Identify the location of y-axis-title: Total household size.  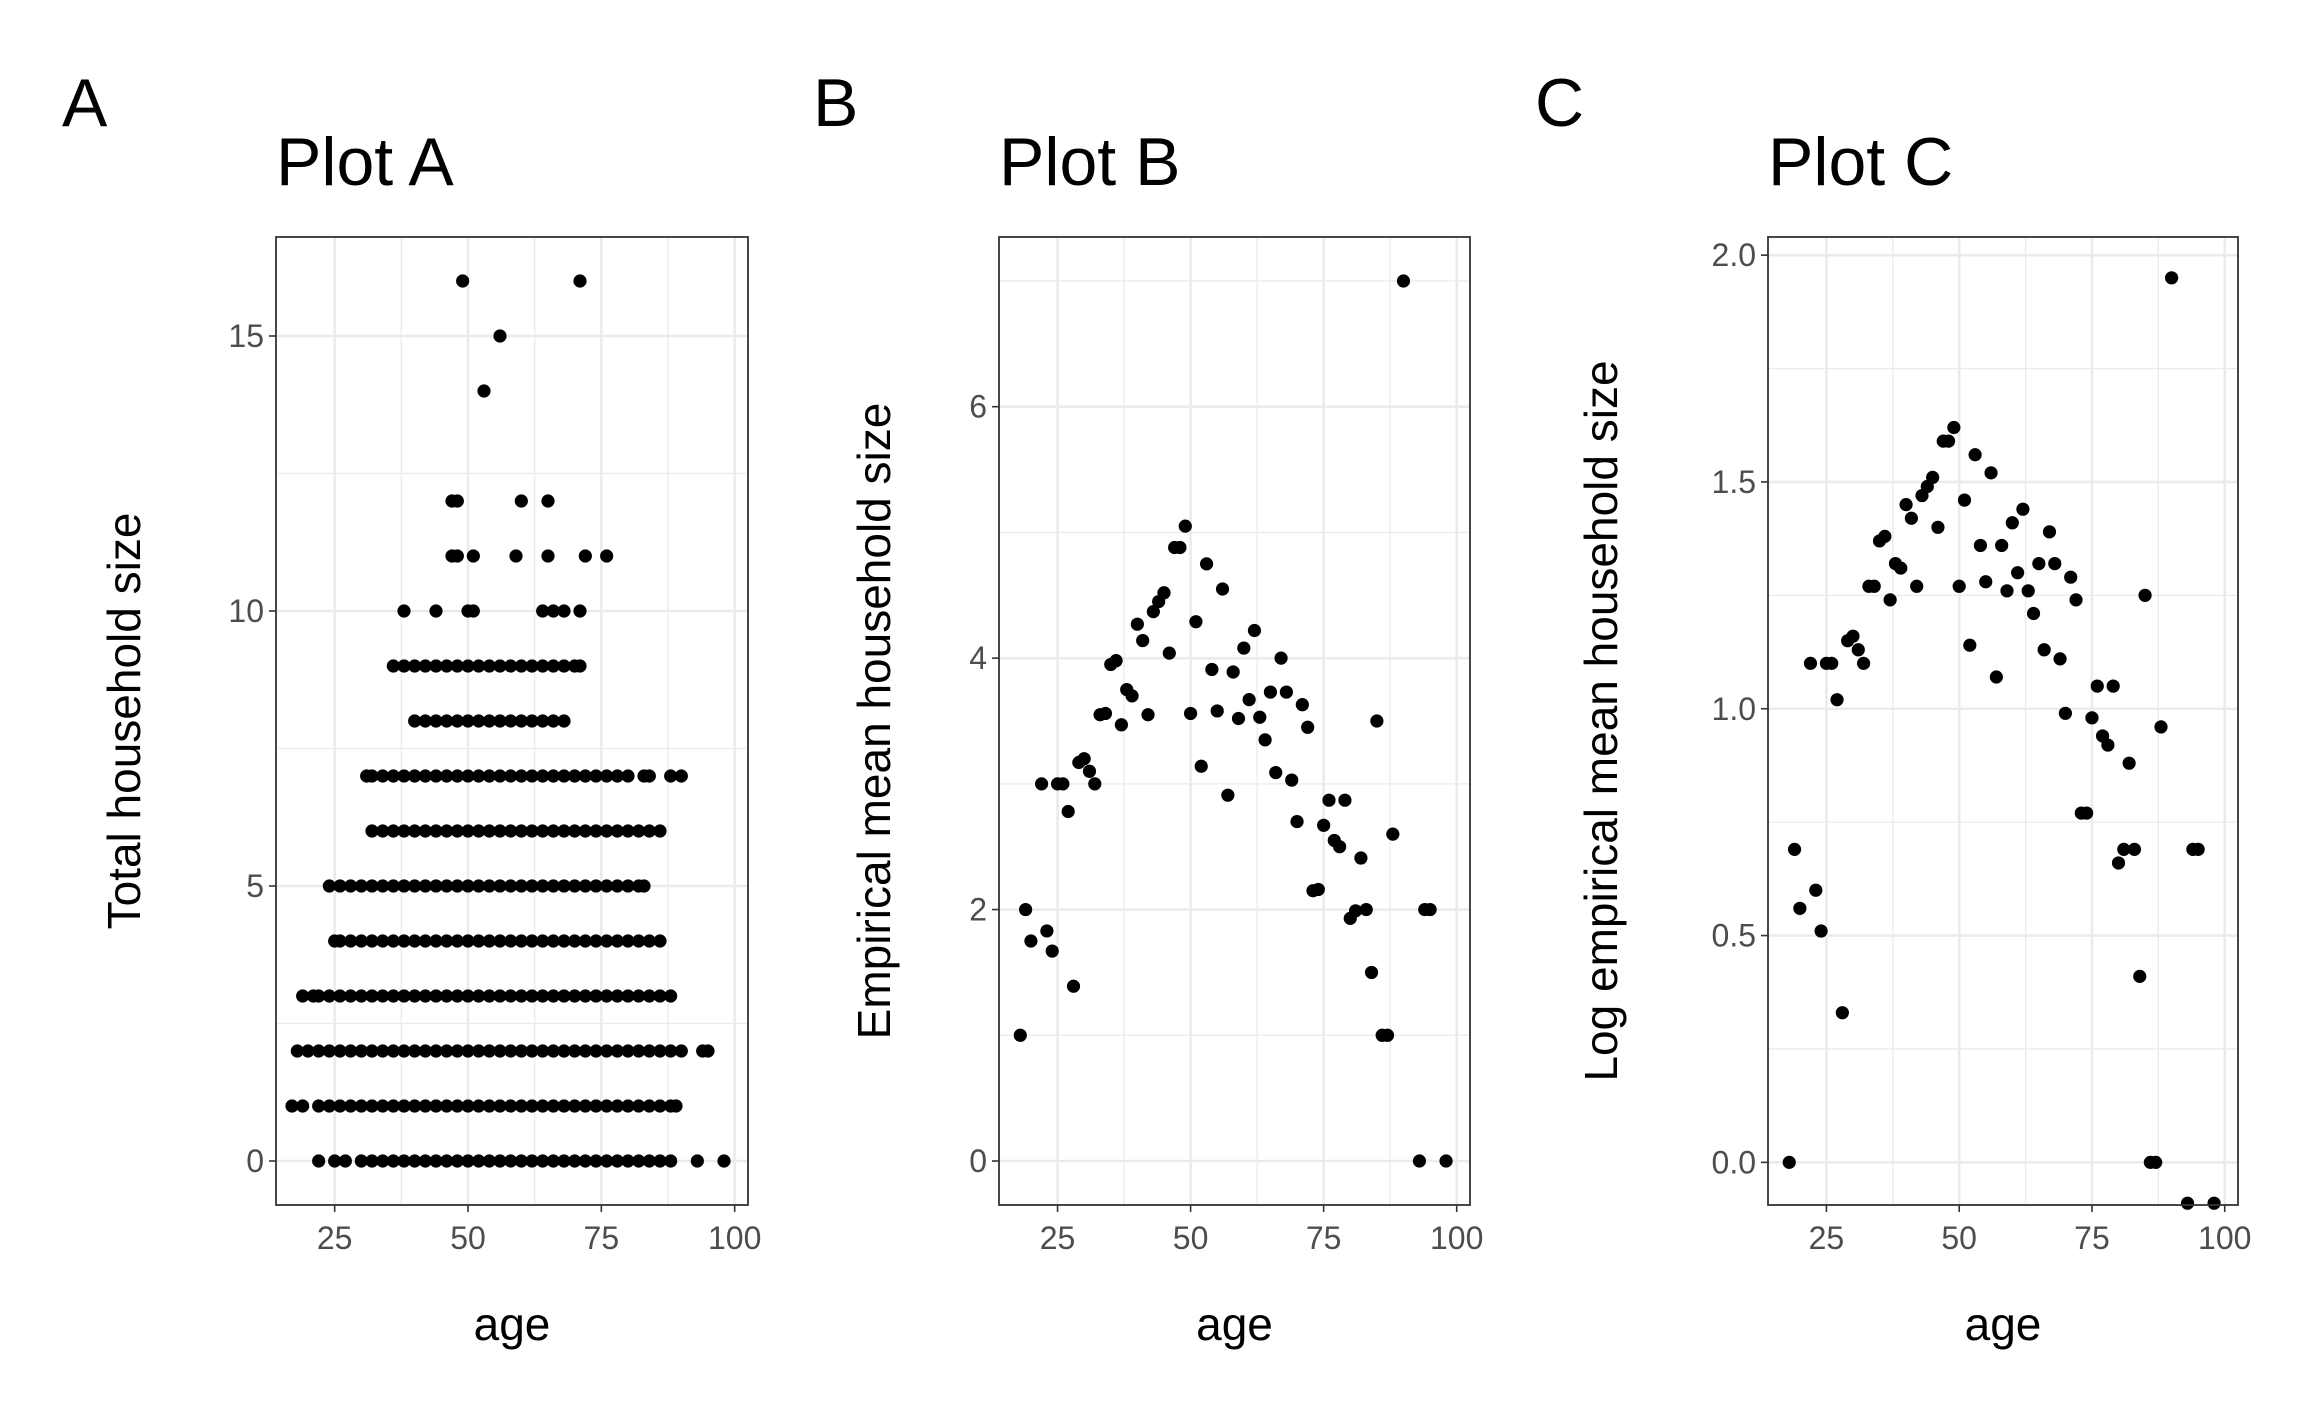
(124, 721).